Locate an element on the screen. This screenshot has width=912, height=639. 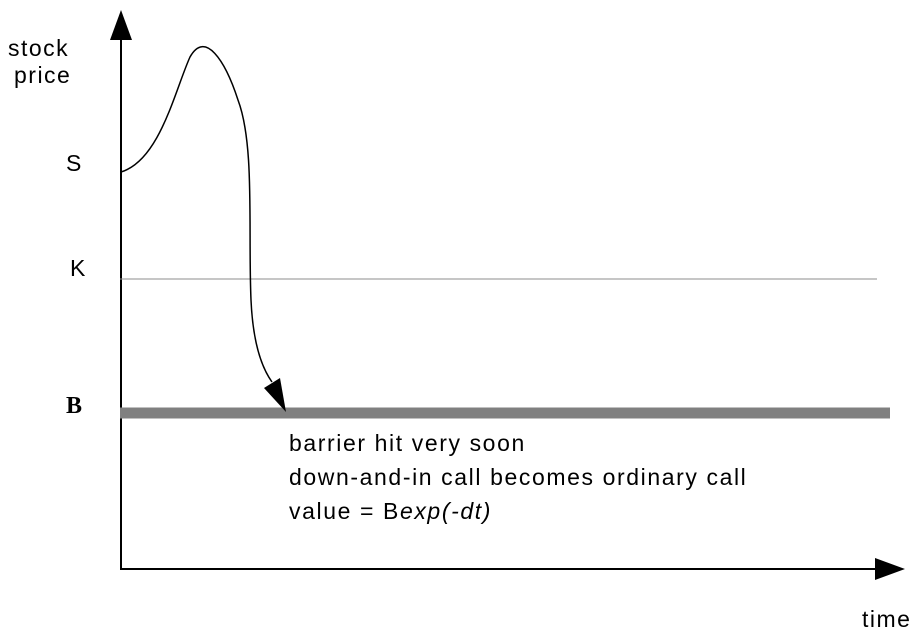
y-axis-label-line2: price is located at coordinates (42, 75).